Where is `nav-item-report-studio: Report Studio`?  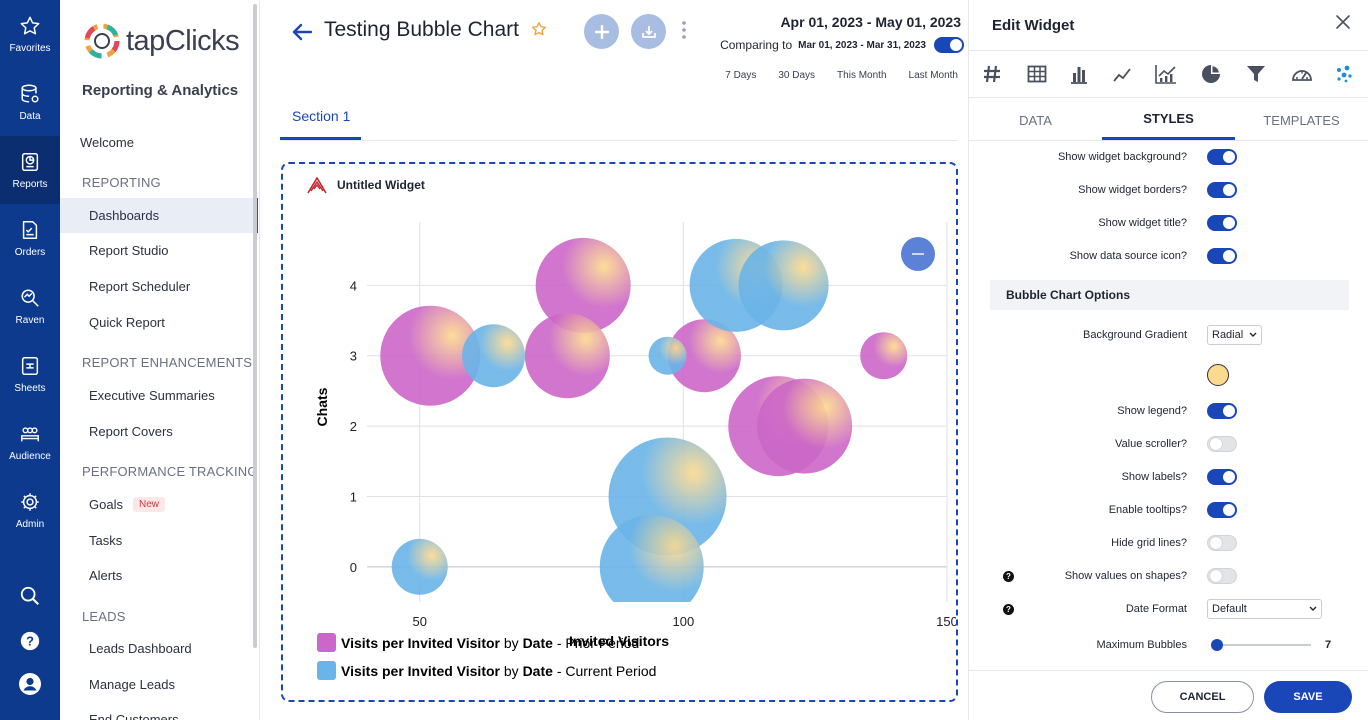
nav-item-report-studio: Report Studio is located at coordinates (129, 250).